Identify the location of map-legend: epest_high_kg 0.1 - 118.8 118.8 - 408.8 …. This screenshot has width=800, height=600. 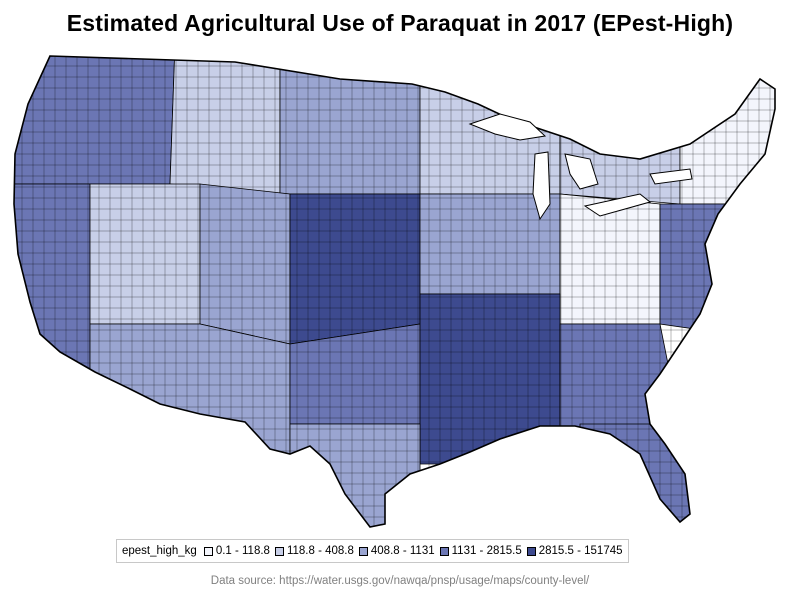
(372, 551).